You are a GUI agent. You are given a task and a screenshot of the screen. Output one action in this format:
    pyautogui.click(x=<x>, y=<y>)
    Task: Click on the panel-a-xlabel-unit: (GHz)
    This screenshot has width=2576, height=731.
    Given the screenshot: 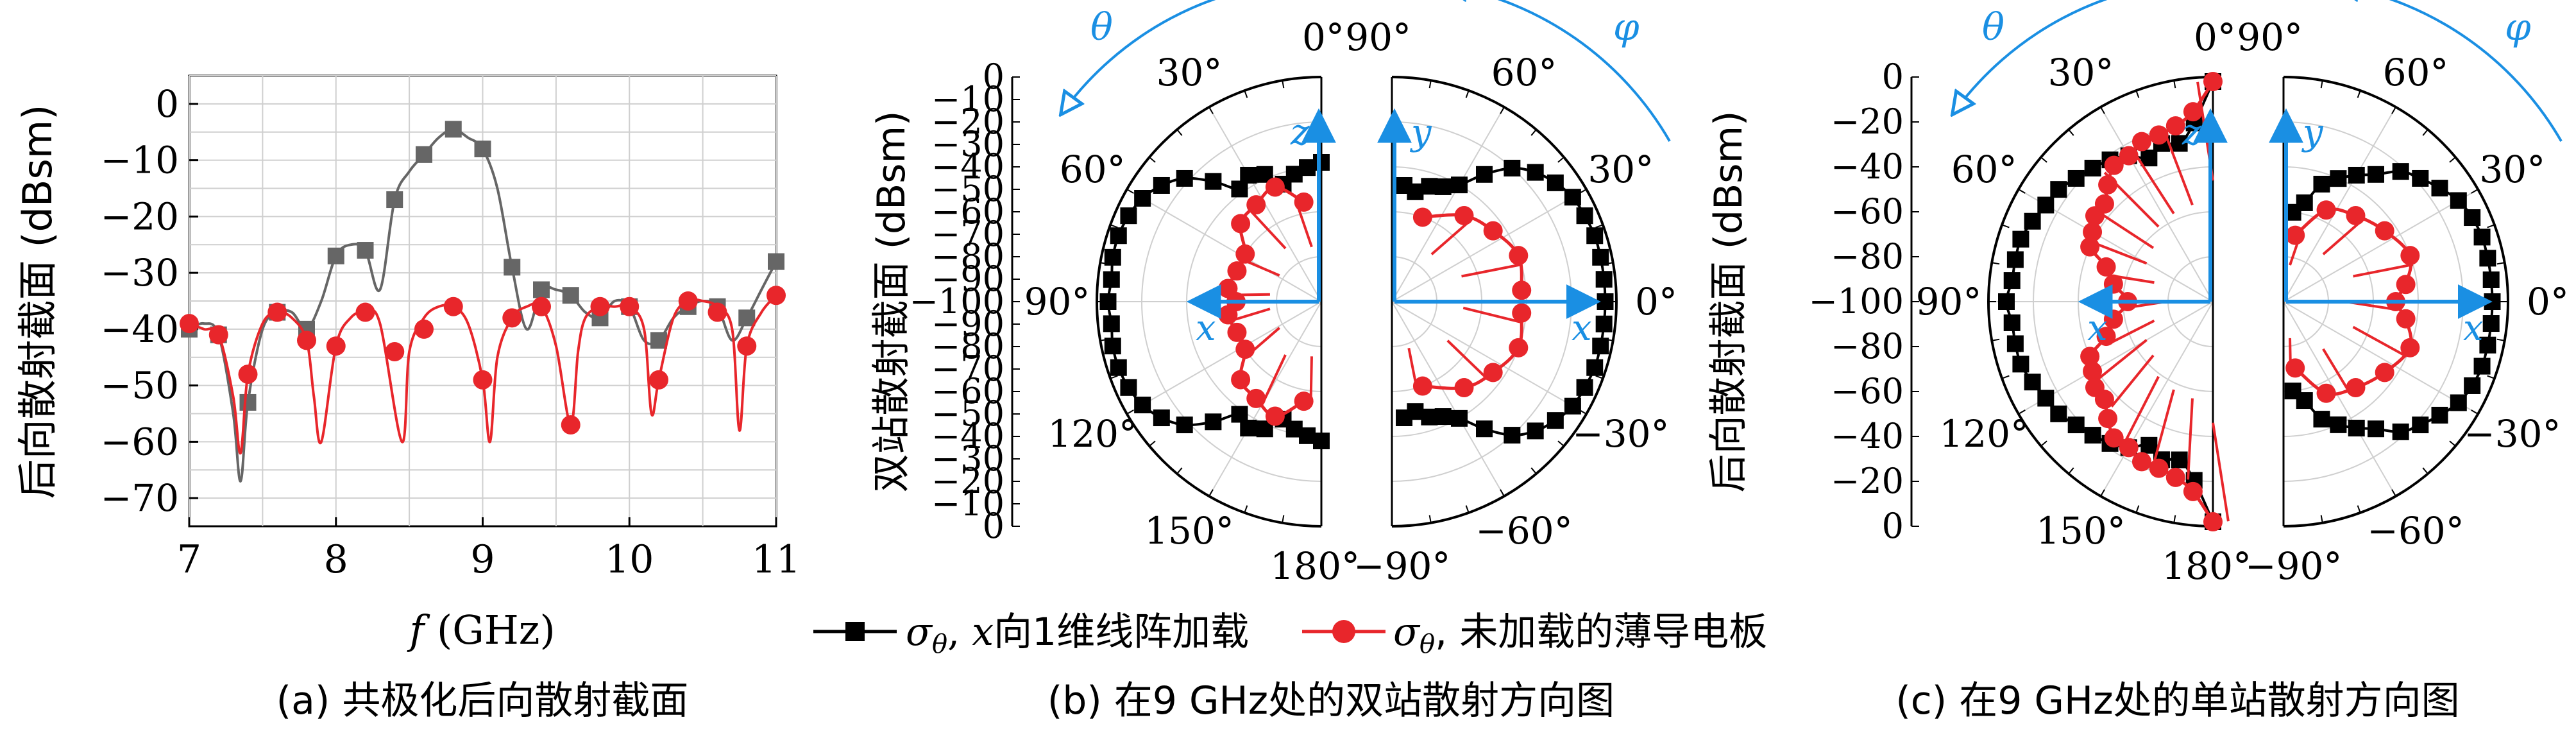 What is the action you would take?
    pyautogui.click(x=489, y=629)
    